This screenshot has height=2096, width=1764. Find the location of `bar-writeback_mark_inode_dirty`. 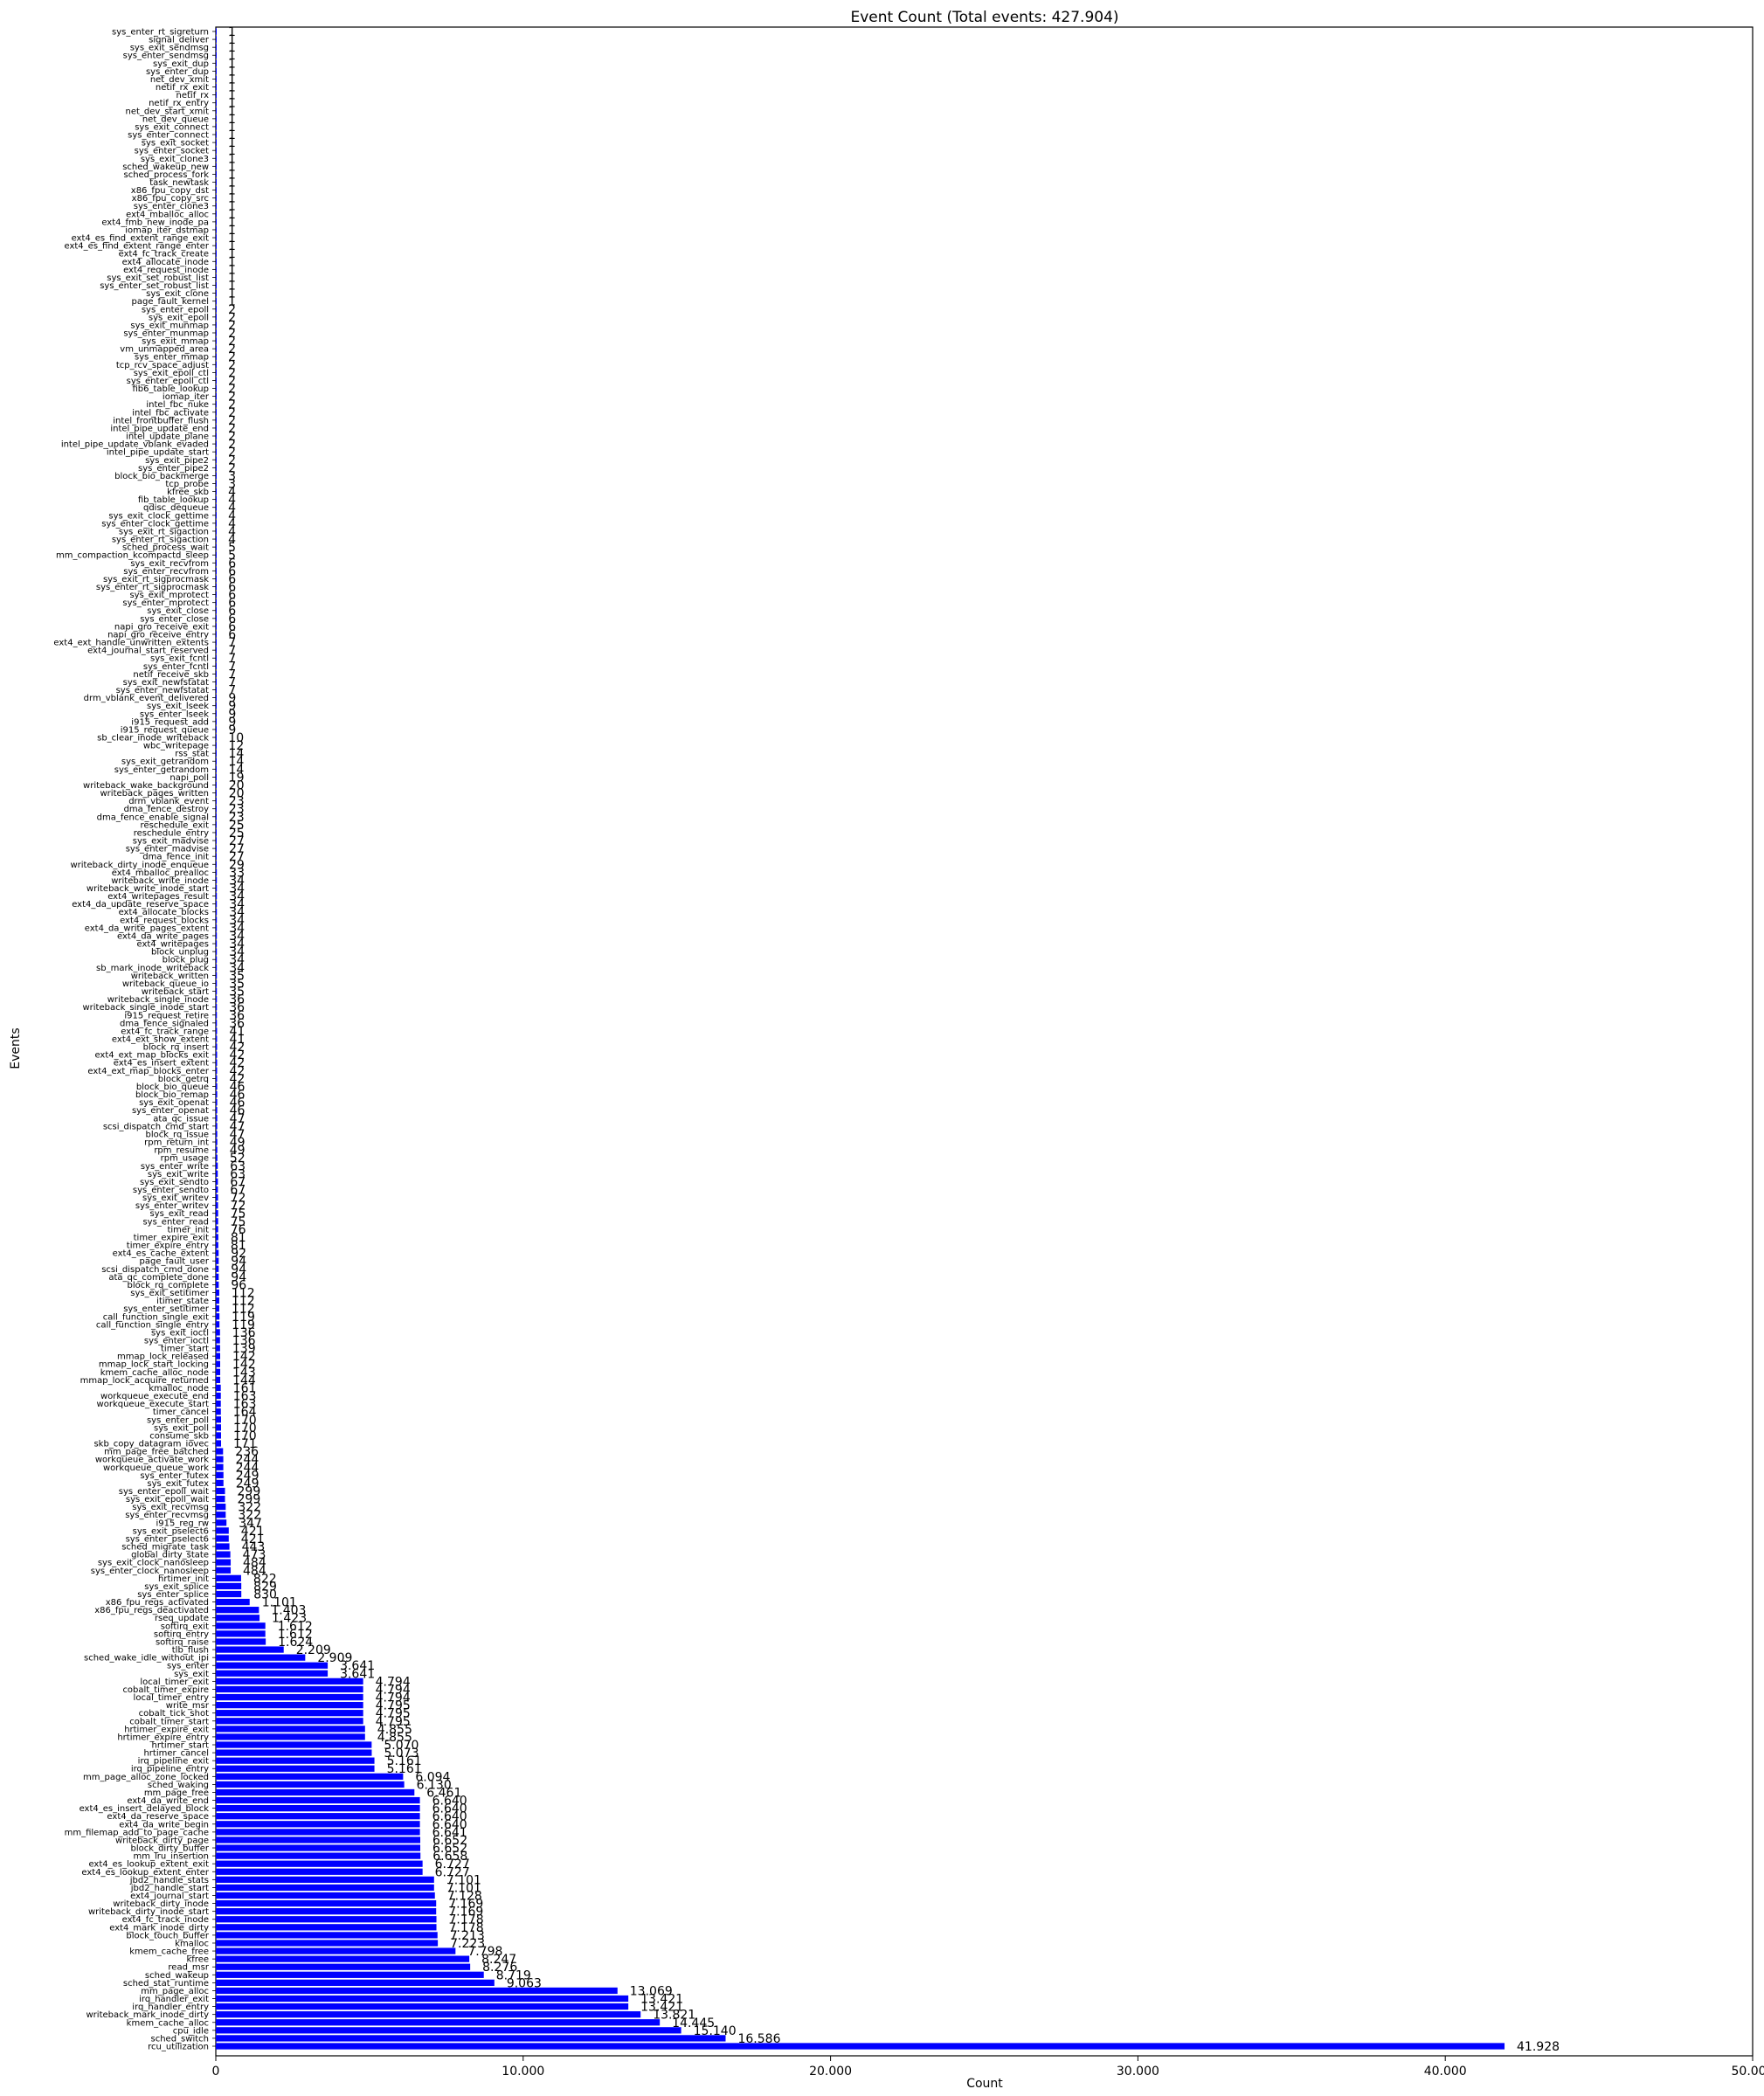

bar-writeback_mark_inode_dirty is located at coordinates (428, 2014).